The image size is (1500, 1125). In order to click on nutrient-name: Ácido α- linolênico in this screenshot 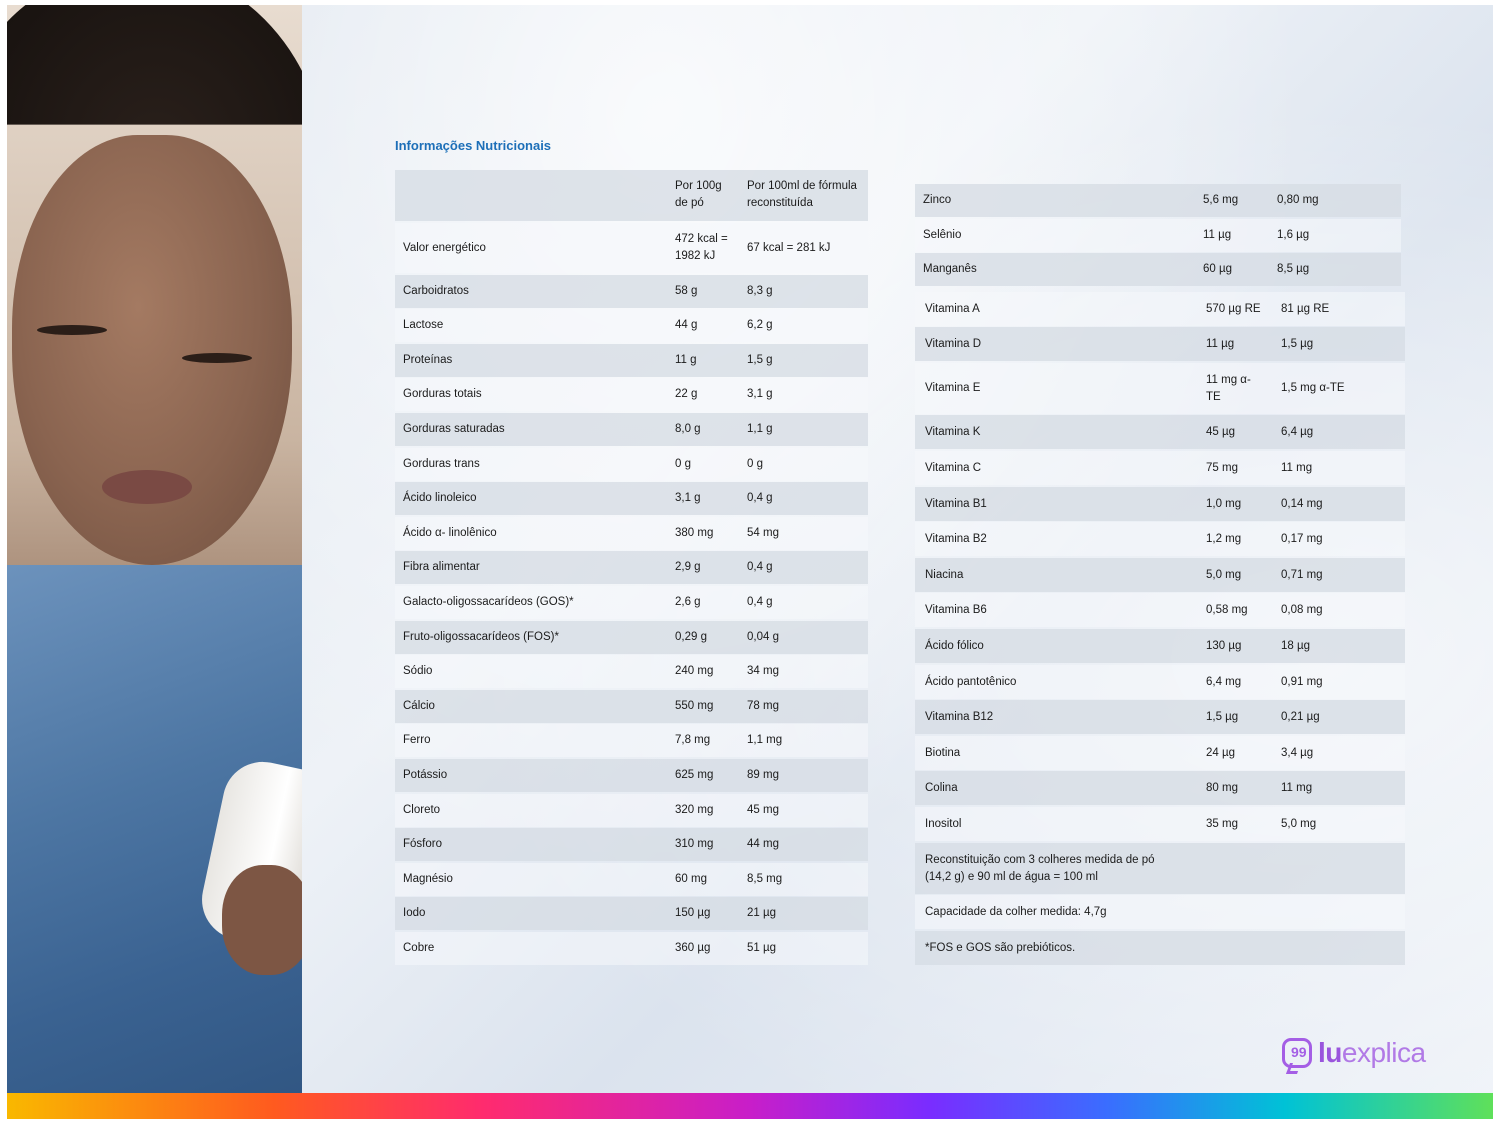, I will do `click(450, 532)`.